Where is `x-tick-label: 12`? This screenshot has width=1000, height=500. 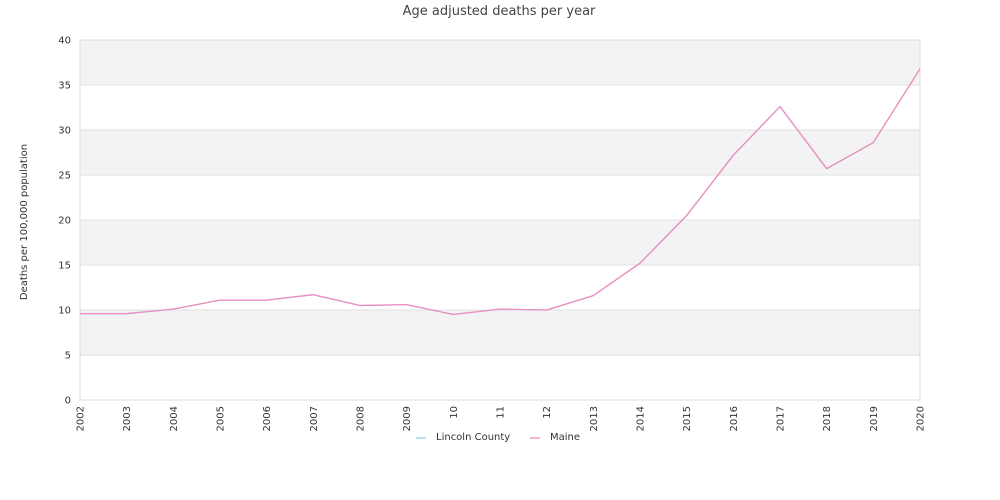
x-tick-label: 12 is located at coordinates (547, 412).